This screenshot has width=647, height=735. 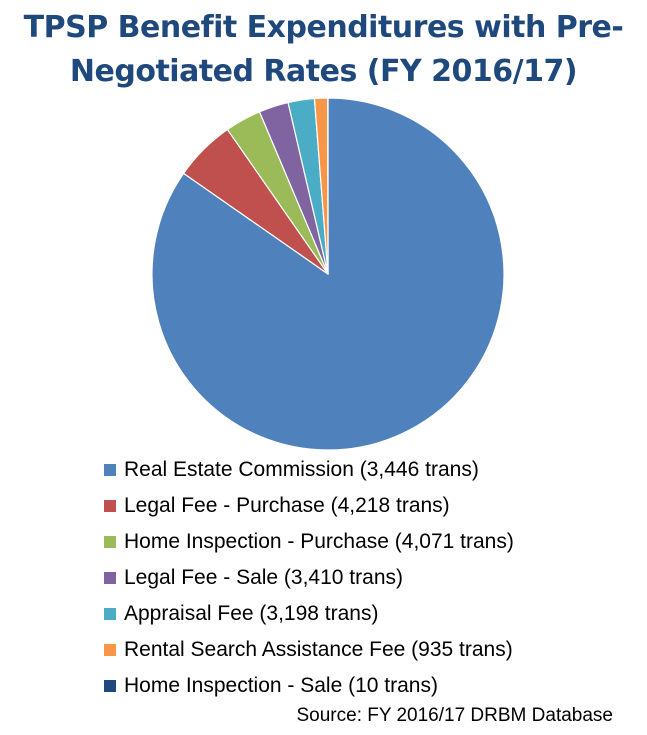 What do you see at coordinates (318, 649) in the screenshot?
I see `legend-label: Rental Search Assistance Fee (935 trans)` at bounding box center [318, 649].